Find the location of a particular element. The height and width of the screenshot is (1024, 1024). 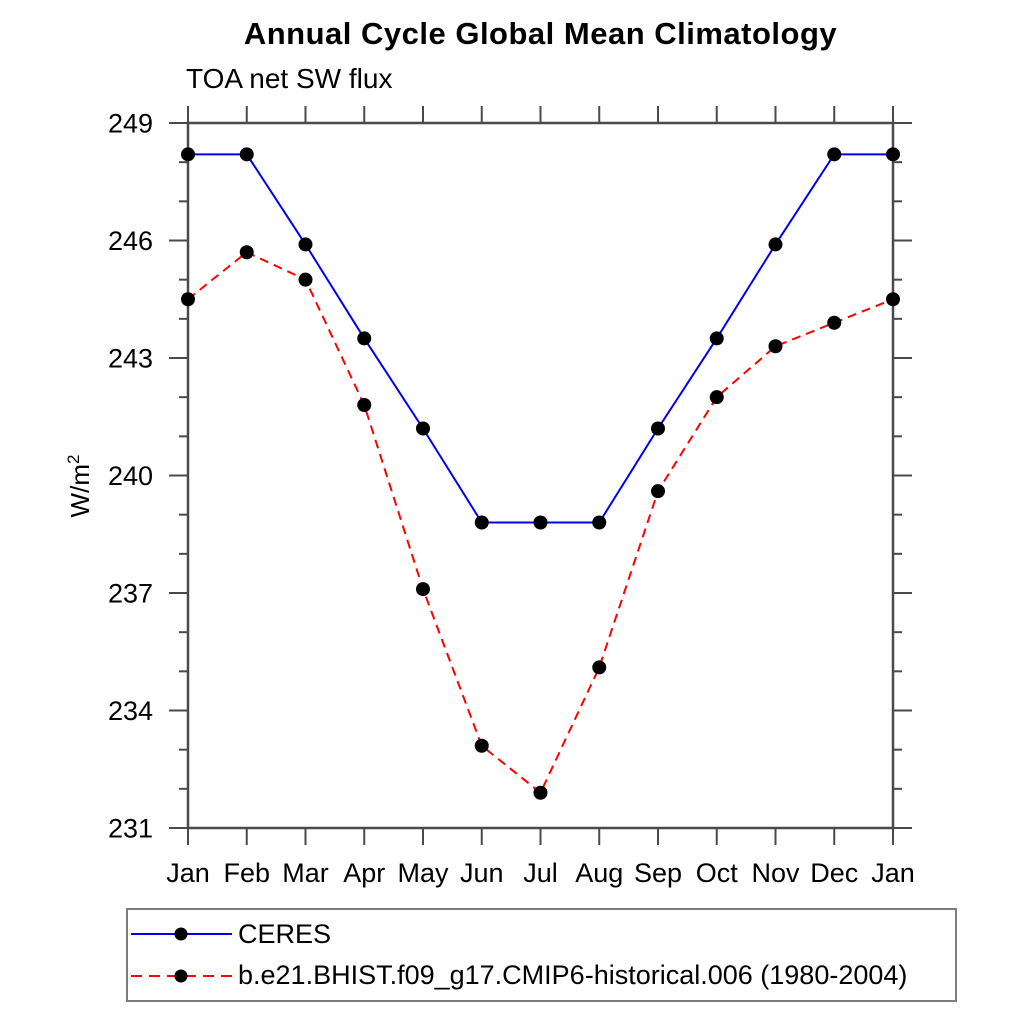

x-tick-label: Jun is located at coordinates (482, 873).